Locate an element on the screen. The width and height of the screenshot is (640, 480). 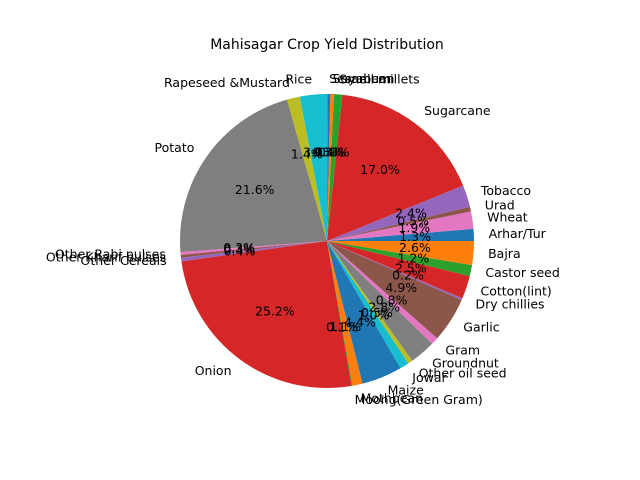
pie-slice-bajra is located at coordinates (400, 253).